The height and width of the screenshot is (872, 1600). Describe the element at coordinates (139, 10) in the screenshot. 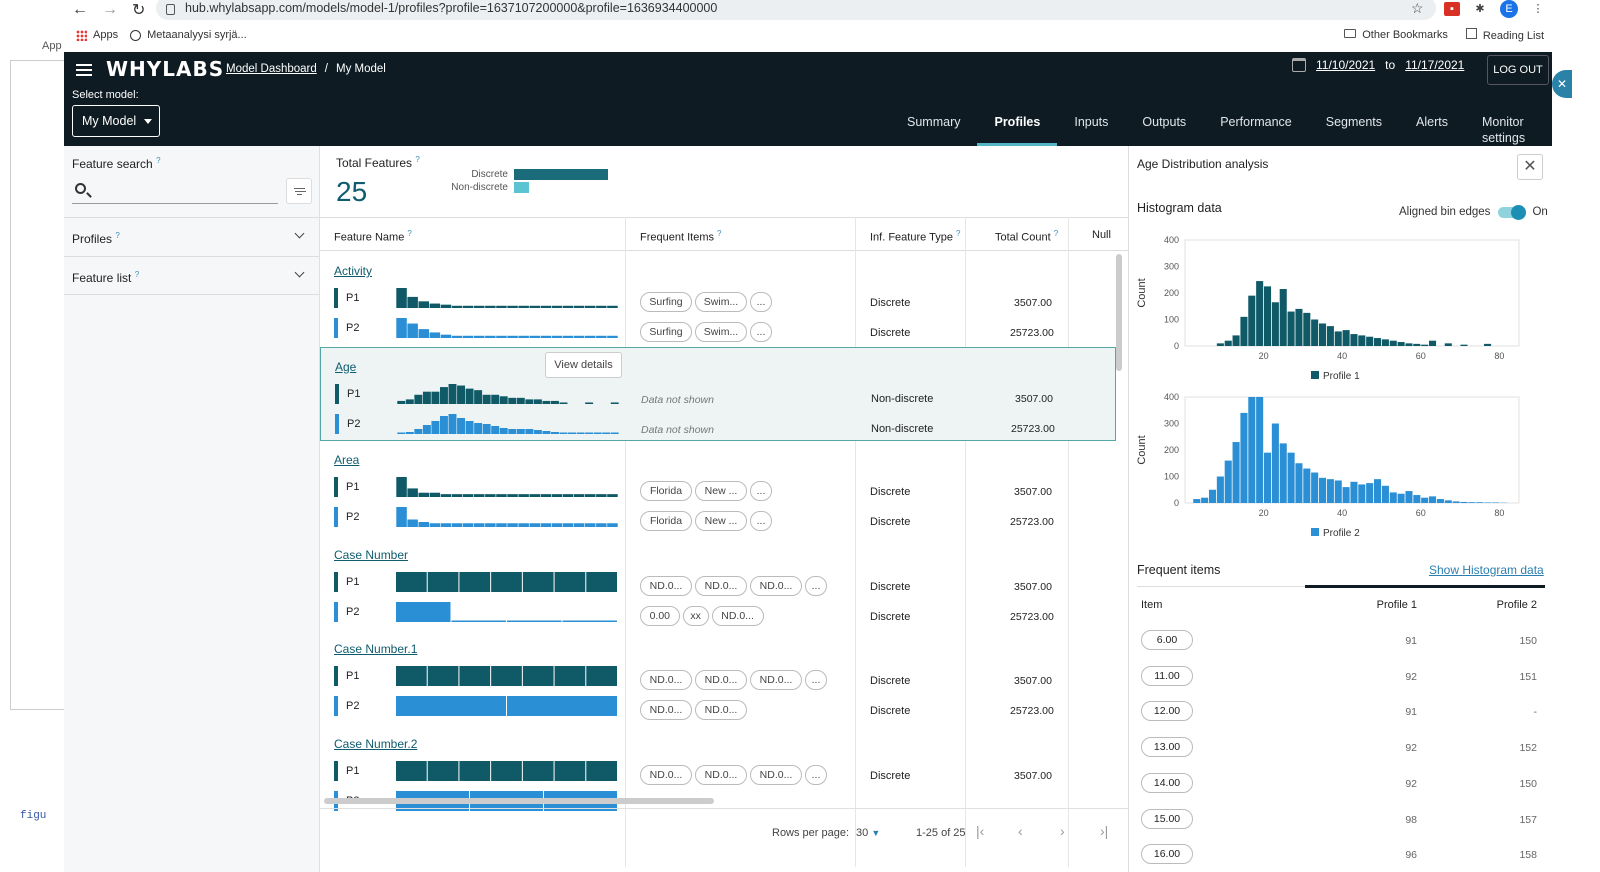

I see `reload-icon: ↻` at that location.